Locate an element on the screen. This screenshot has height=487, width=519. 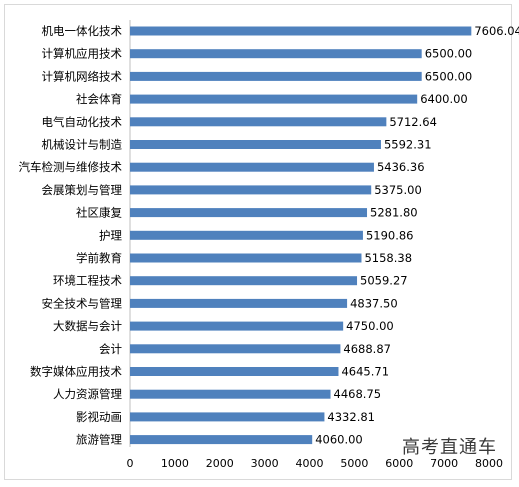
data-label: 4750.00 is located at coordinates (370, 326).